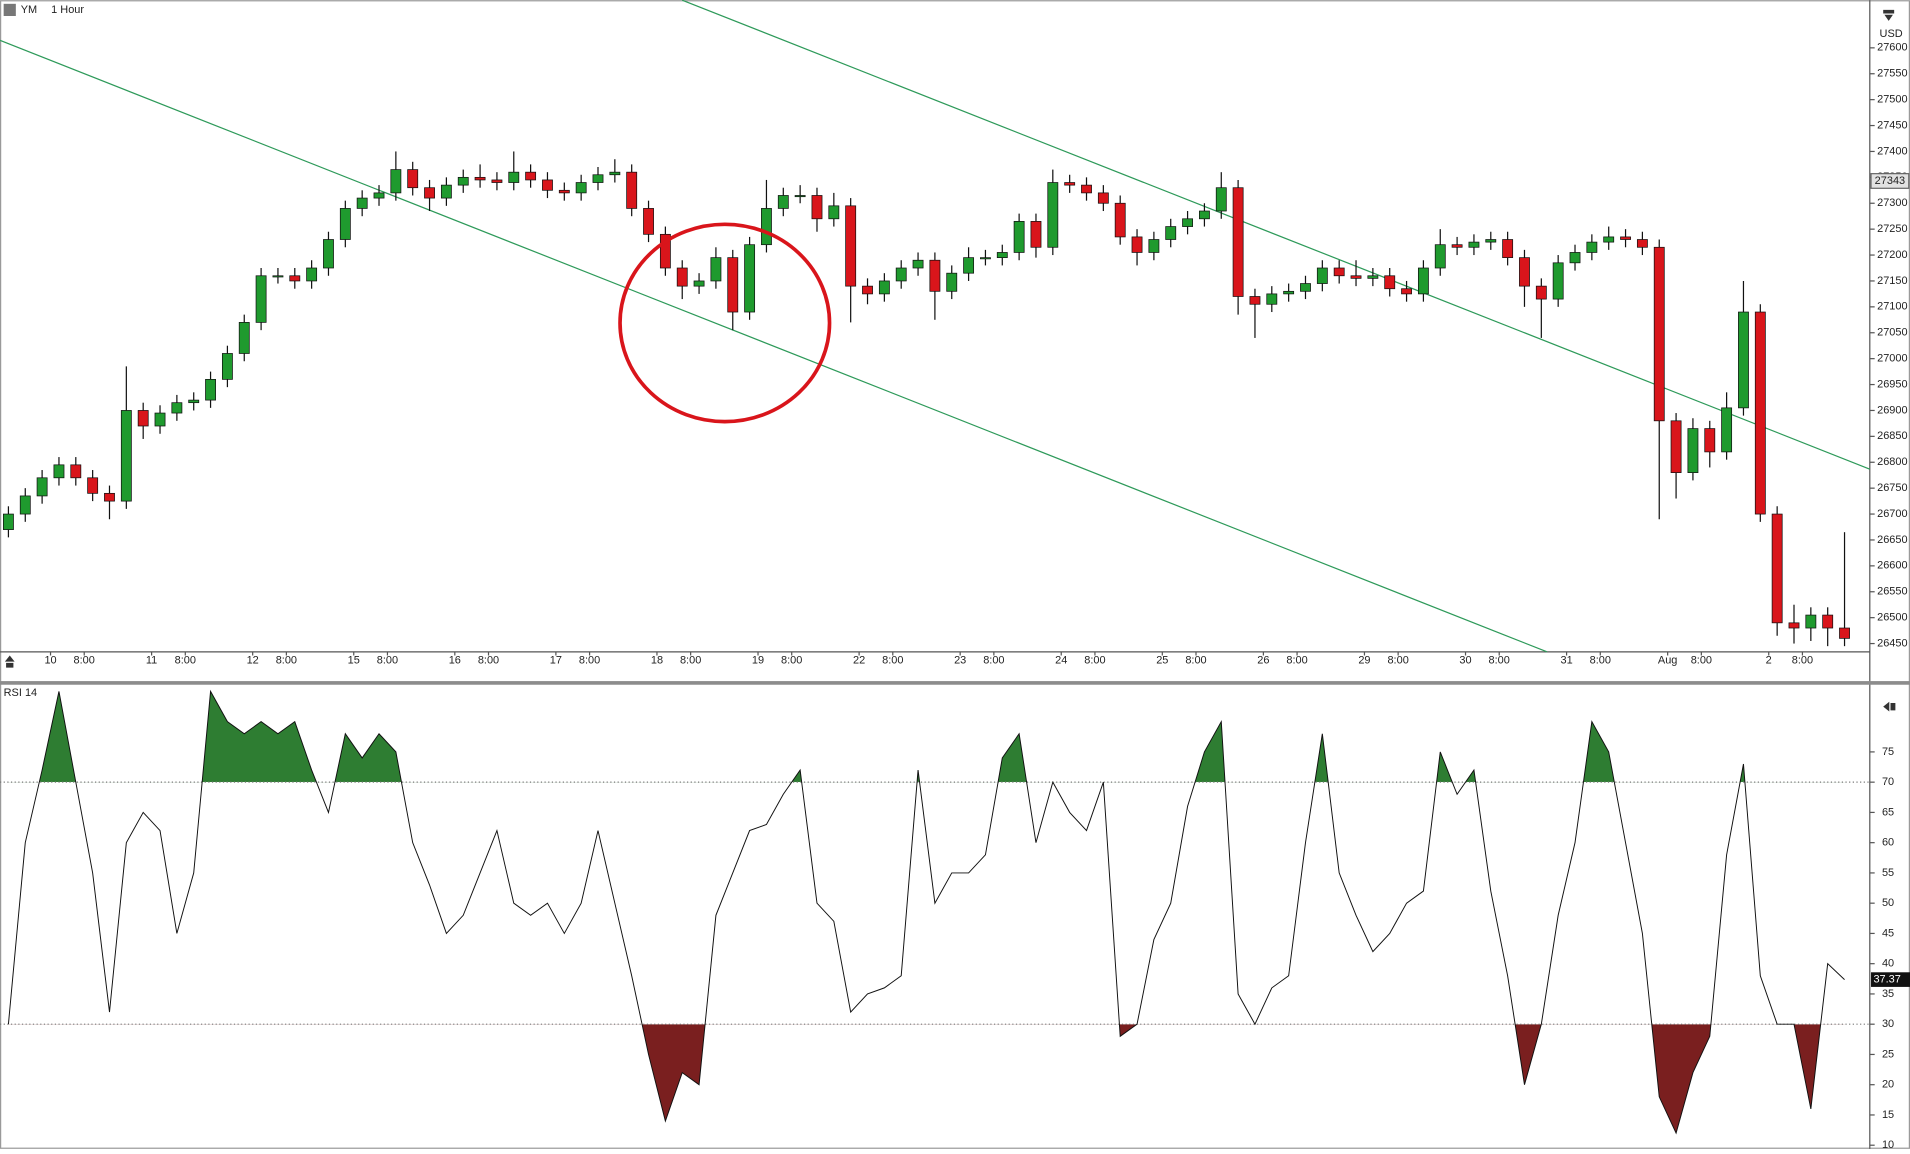  Describe the element at coordinates (1892, 384) in the screenshot. I see `y-tick-label: 26950` at that location.